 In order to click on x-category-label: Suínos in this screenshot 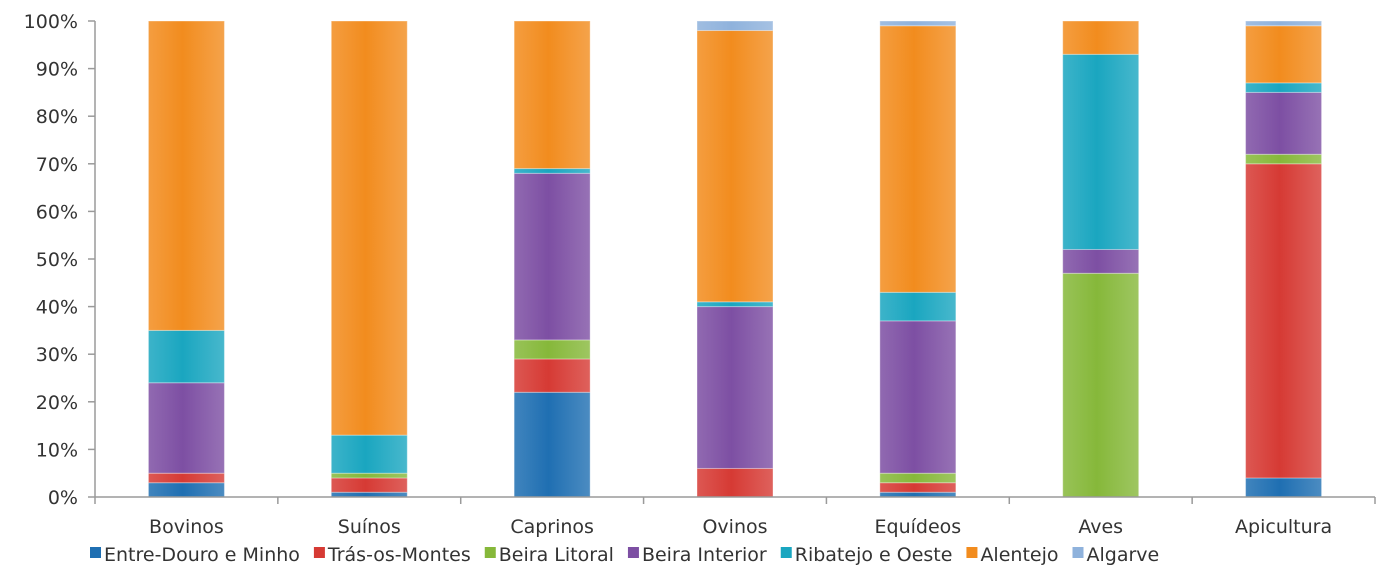, I will do `click(369, 527)`.